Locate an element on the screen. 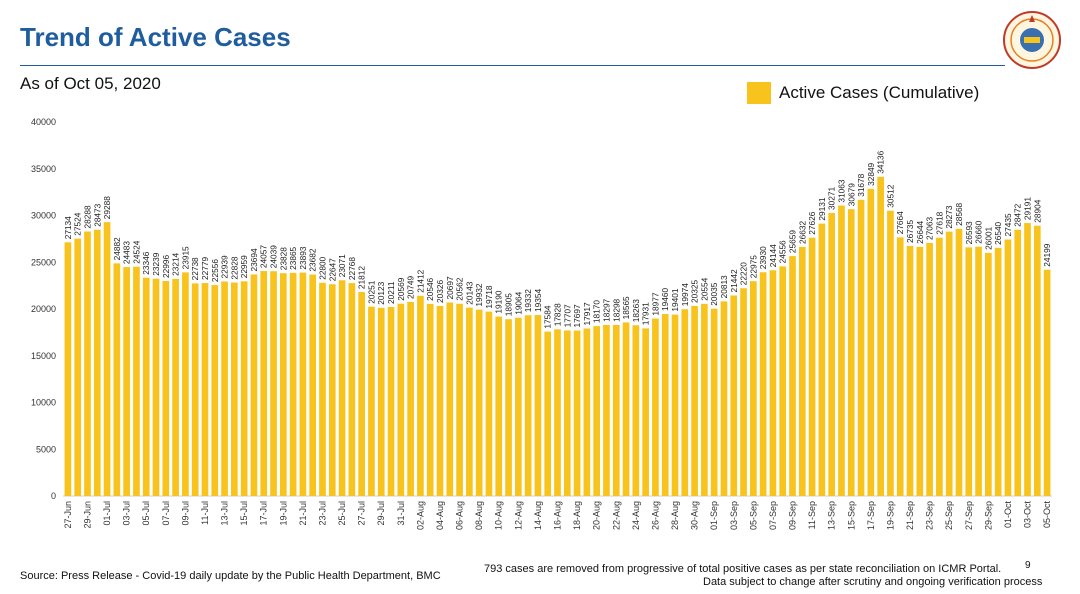  bar-value-label: 18263 is located at coordinates (636, 310).